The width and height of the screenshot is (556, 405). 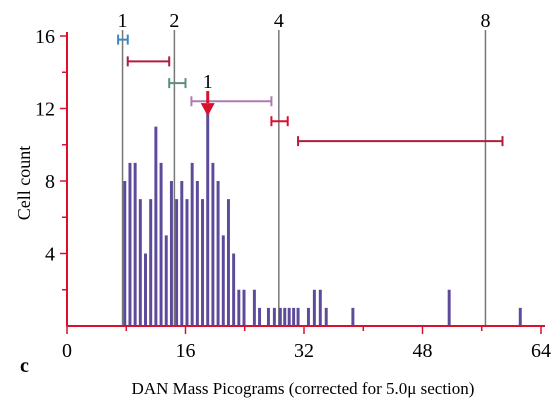 What do you see at coordinates (123, 21) in the screenshot?
I see `reference-line-label: 1` at bounding box center [123, 21].